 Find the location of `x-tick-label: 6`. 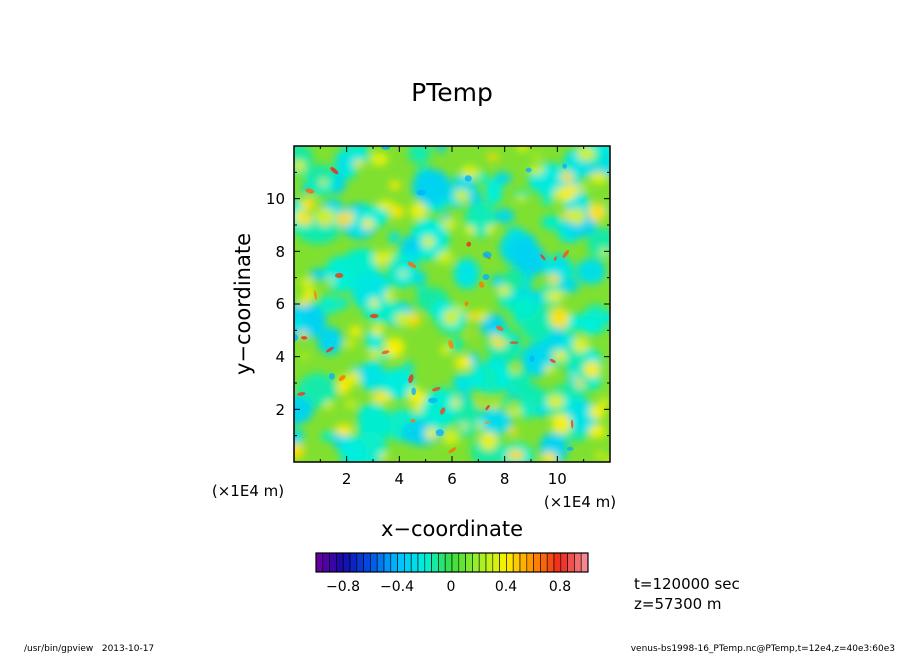

x-tick-label: 6 is located at coordinates (452, 479).